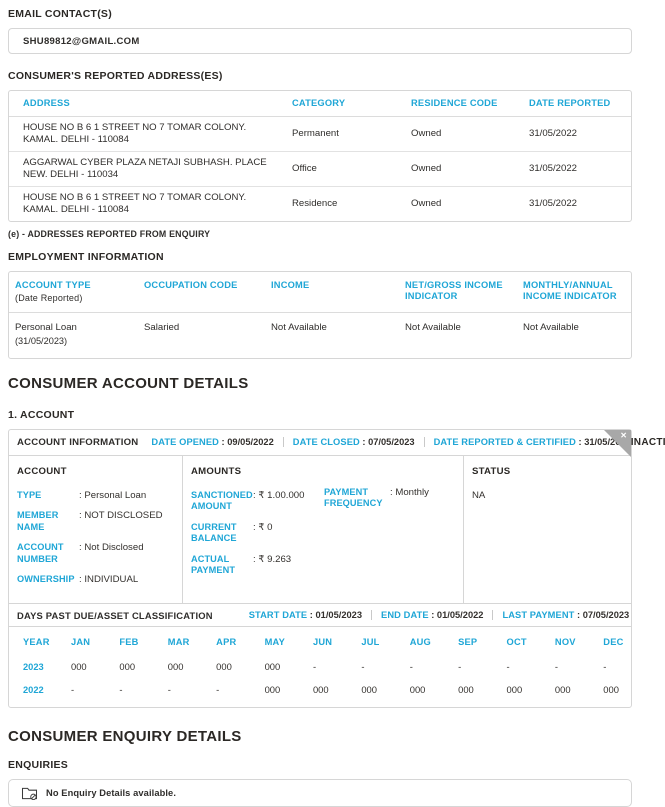  Describe the element at coordinates (370, 642) in the screenshot. I see `dpd-col-jul: JUL` at that location.